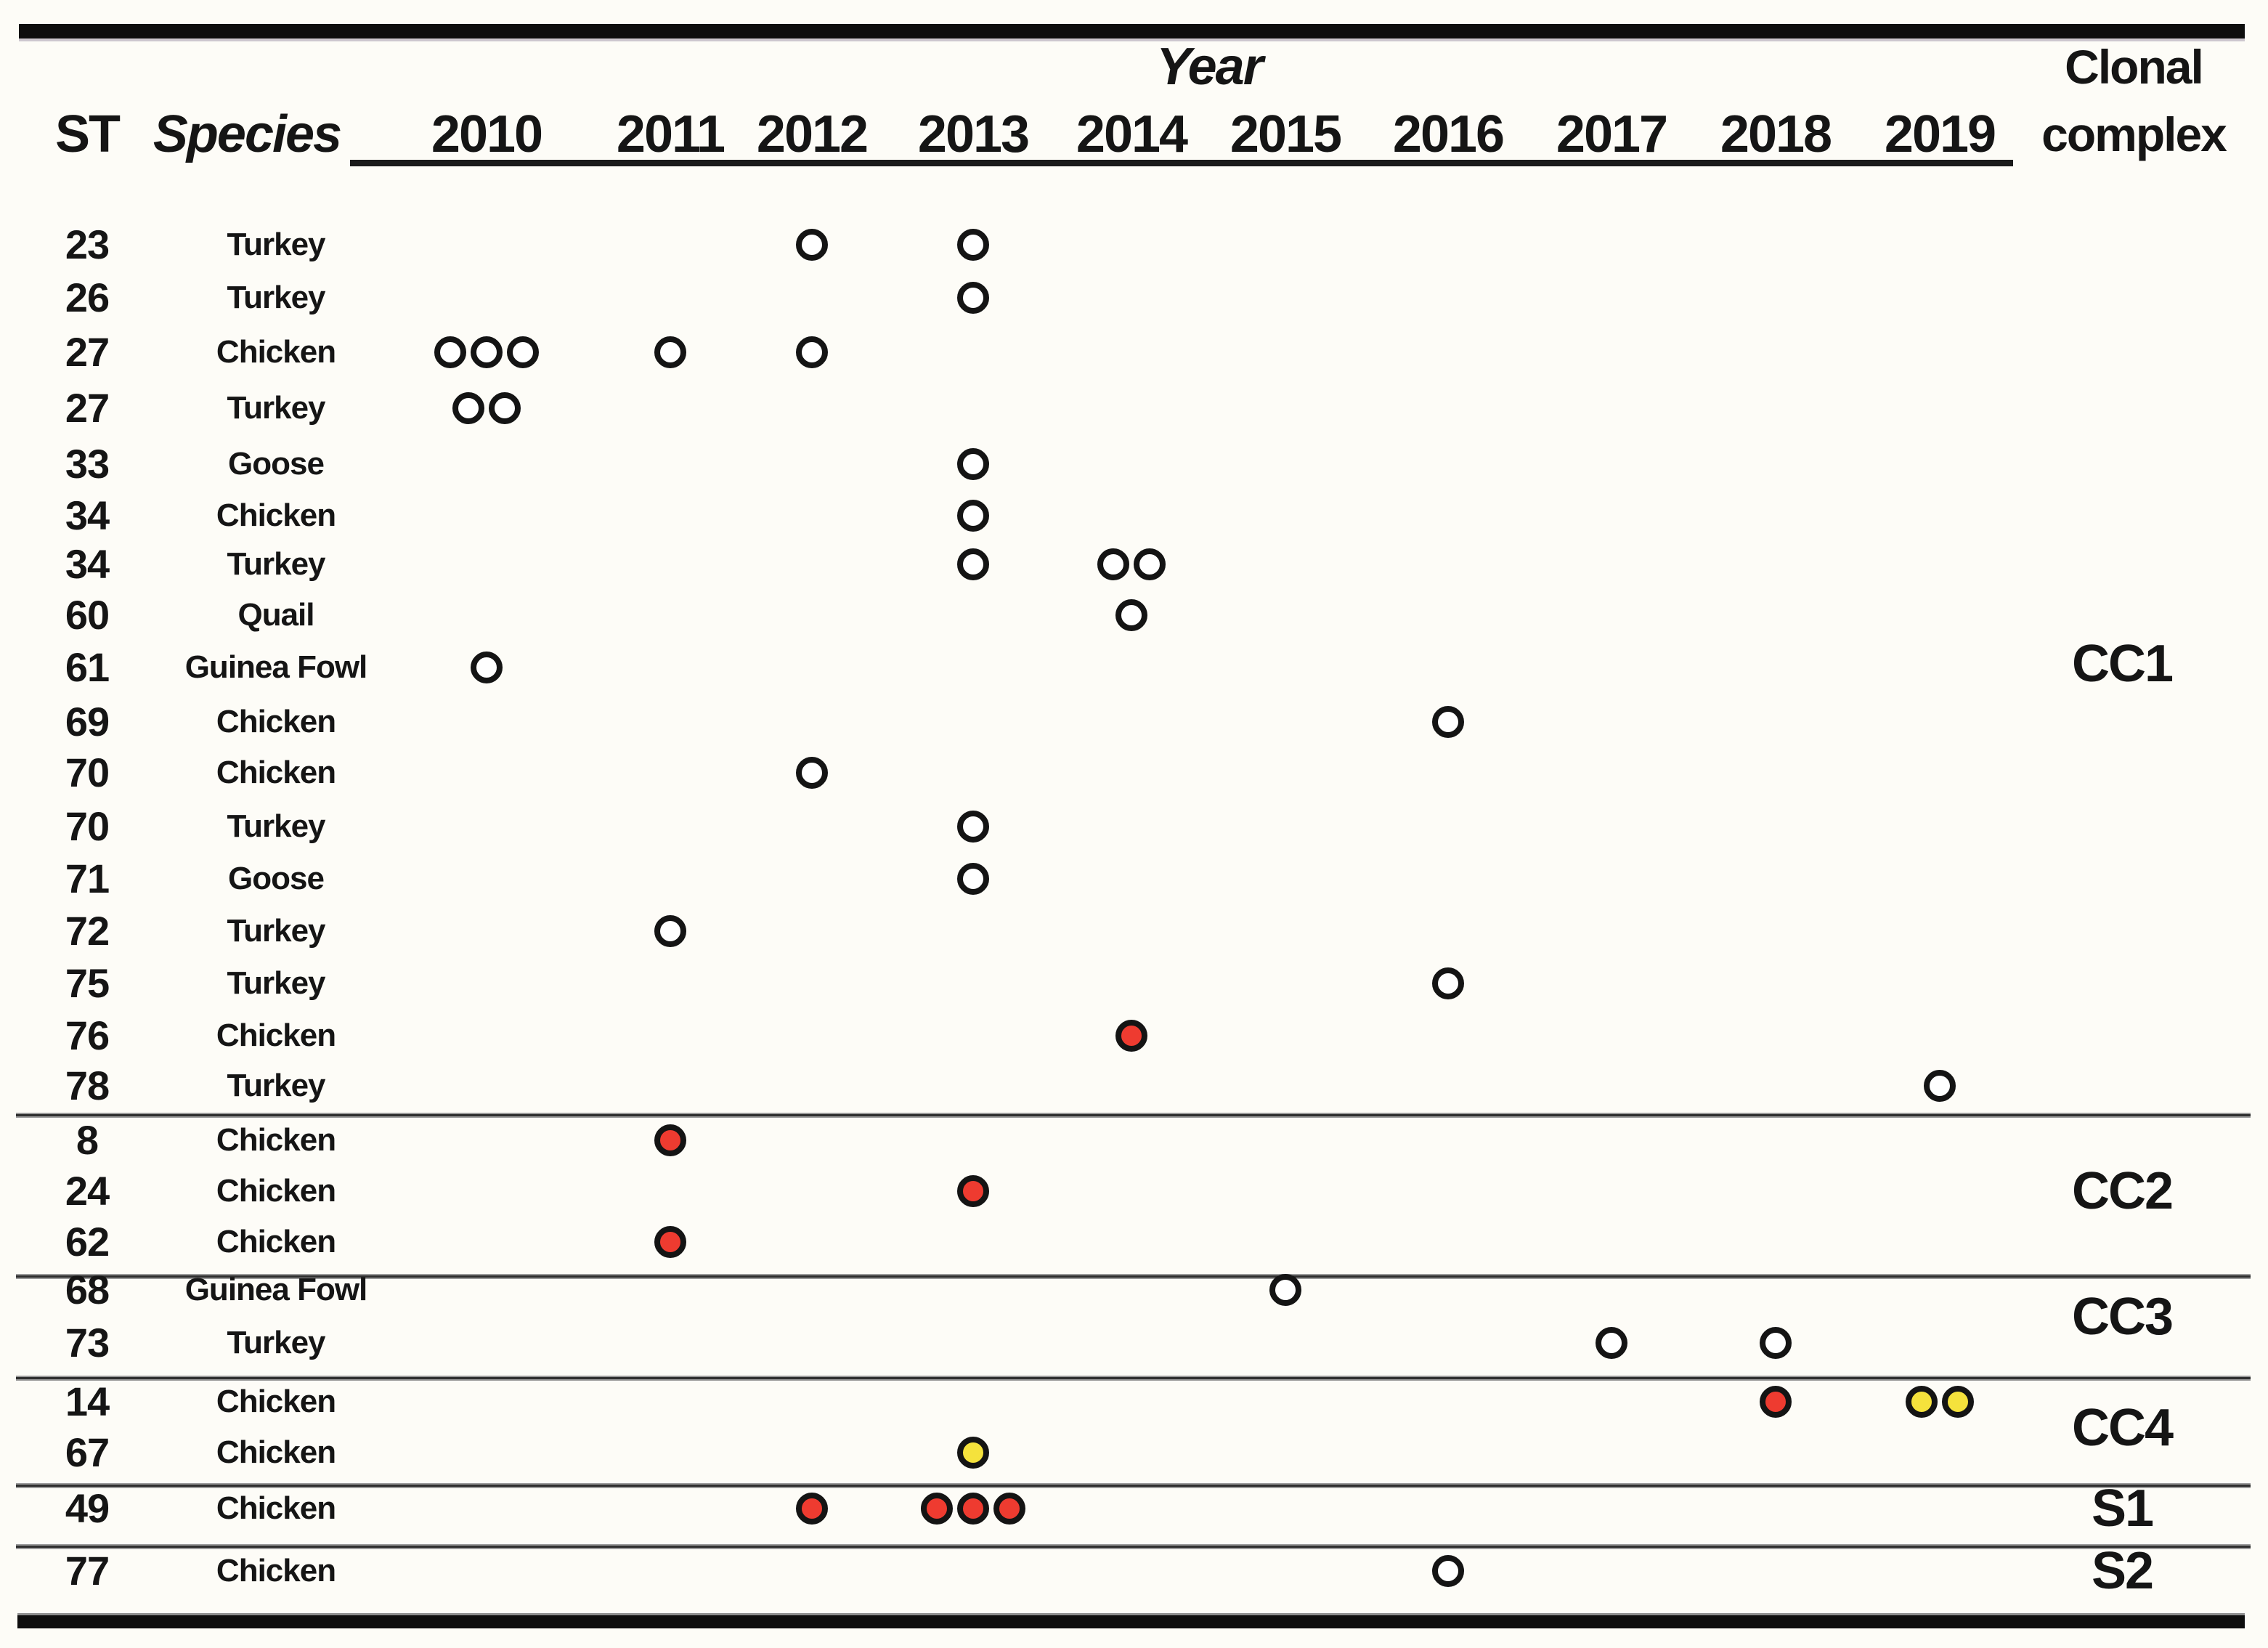 The width and height of the screenshot is (2268, 1648). I want to click on clonal-complex-label-CC3: CC3, so click(2122, 1317).